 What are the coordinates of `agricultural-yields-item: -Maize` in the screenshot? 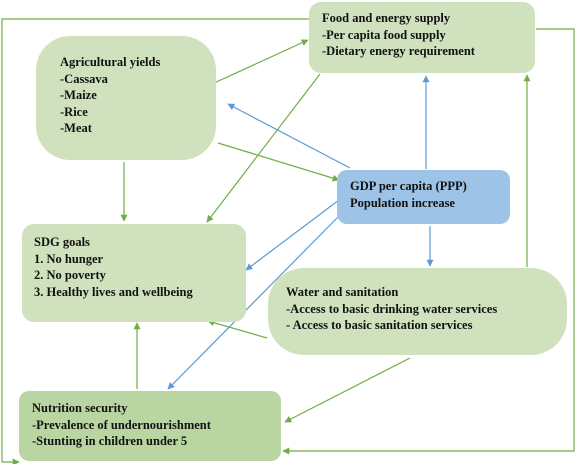 It's located at (78, 95).